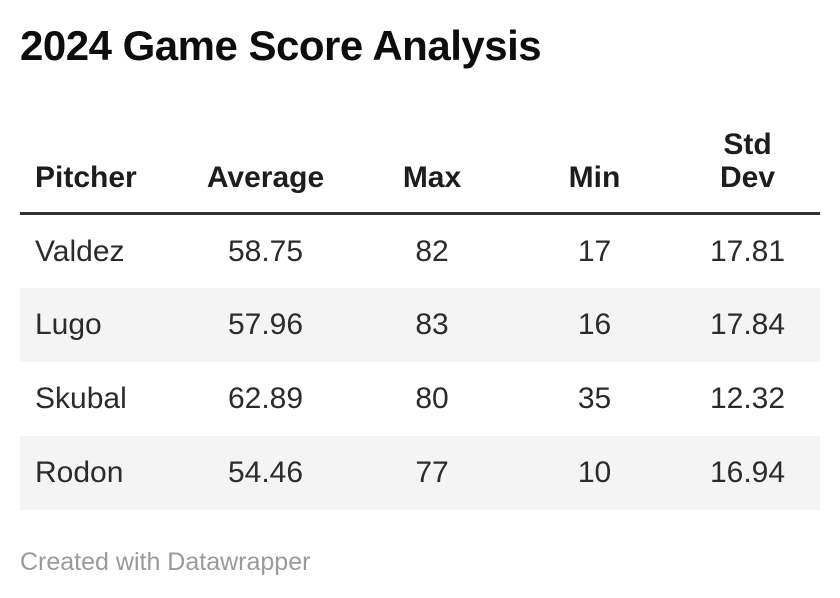 Image resolution: width=840 pixels, height=598 pixels. What do you see at coordinates (747, 161) in the screenshot?
I see `column-header-std-dev-label: Std Dev` at bounding box center [747, 161].